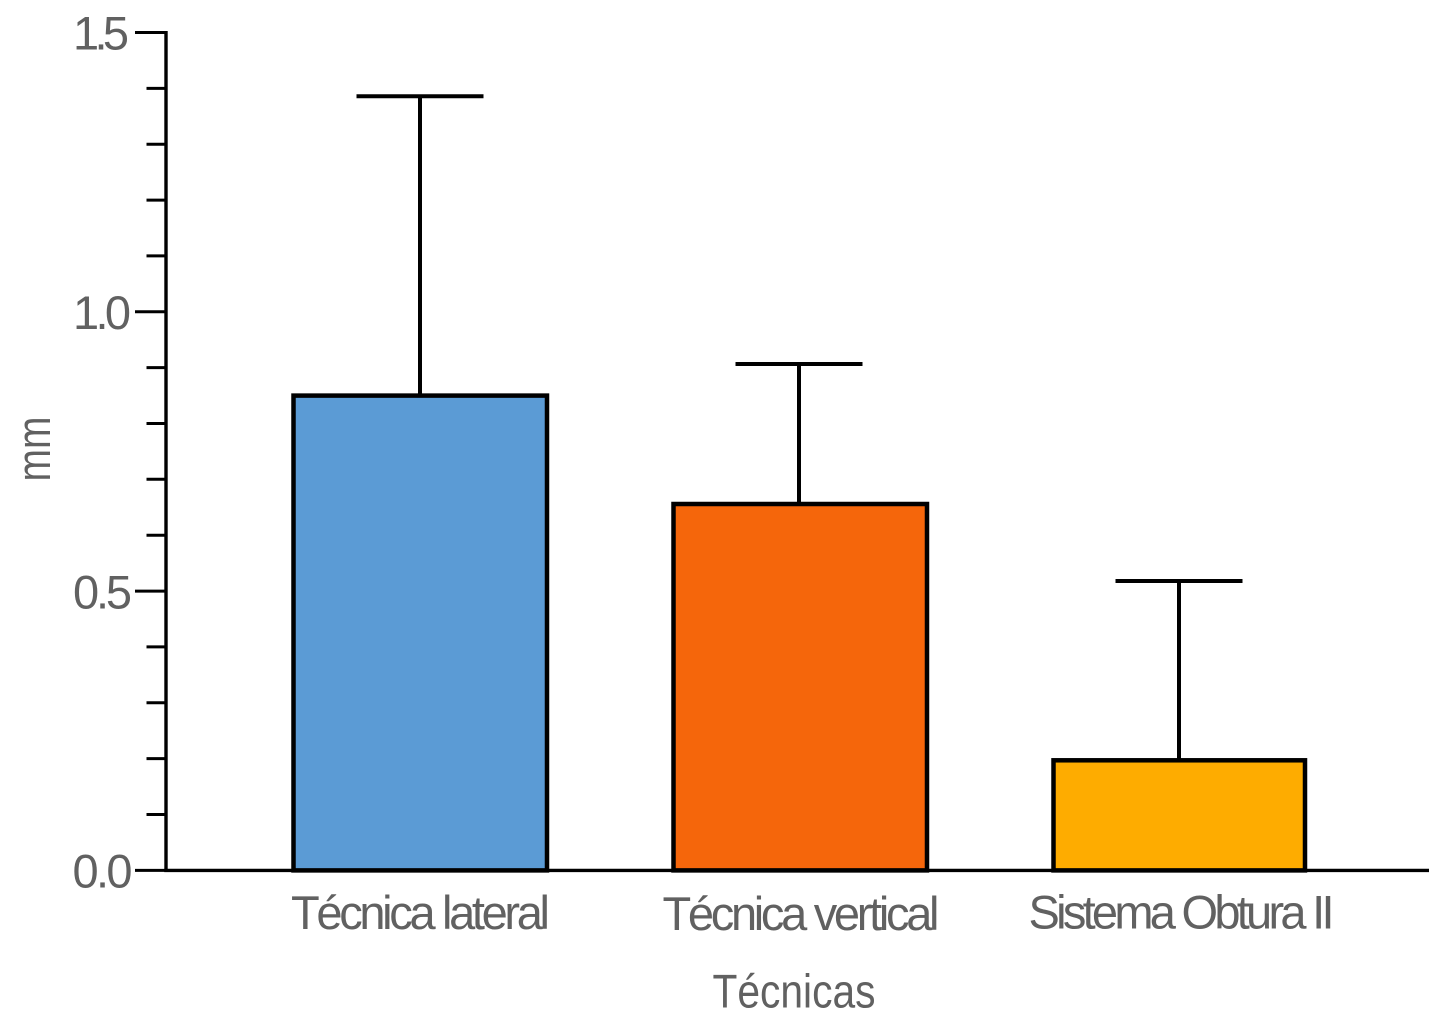 The height and width of the screenshot is (1024, 1430). What do you see at coordinates (420, 912) in the screenshot?
I see `svg-text: Técnica lateral` at bounding box center [420, 912].